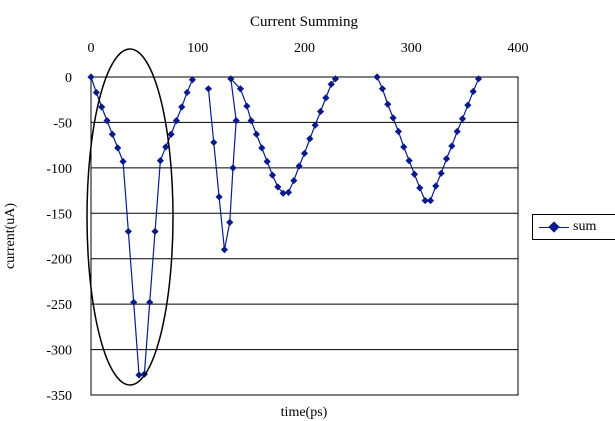 The height and width of the screenshot is (421, 615). I want to click on x-tick-label: 100, so click(197, 48).